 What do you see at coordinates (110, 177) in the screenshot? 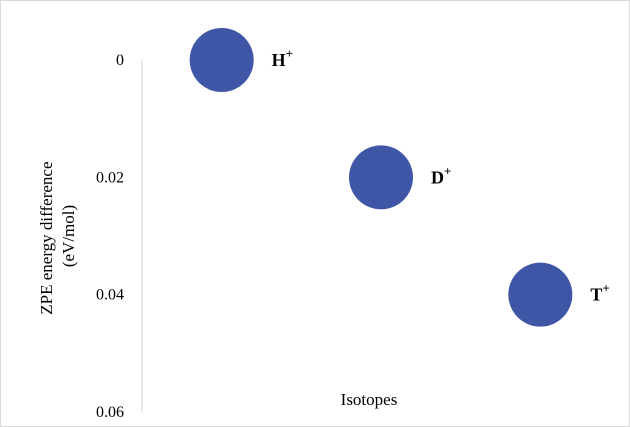
I see `y-tick-label: 0.02` at bounding box center [110, 177].